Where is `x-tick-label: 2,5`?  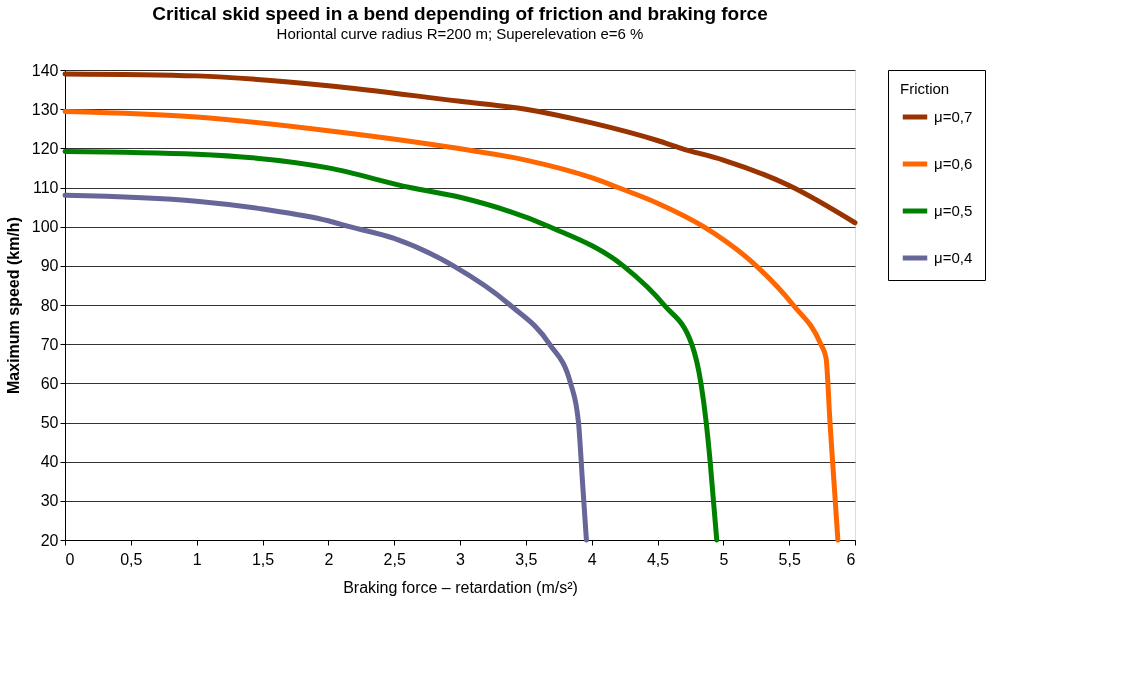
x-tick-label: 2,5 is located at coordinates (394, 559).